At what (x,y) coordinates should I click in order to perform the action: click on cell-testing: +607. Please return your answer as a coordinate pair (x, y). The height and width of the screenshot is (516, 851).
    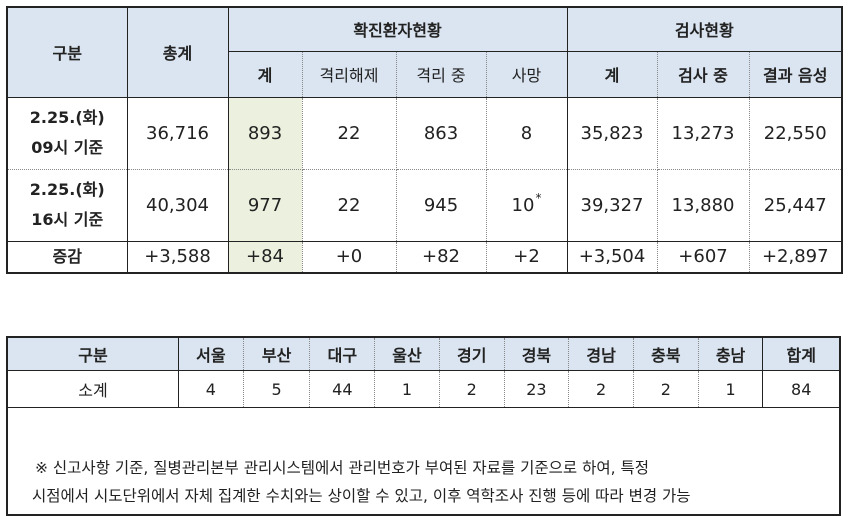
    Looking at the image, I should click on (703, 256).